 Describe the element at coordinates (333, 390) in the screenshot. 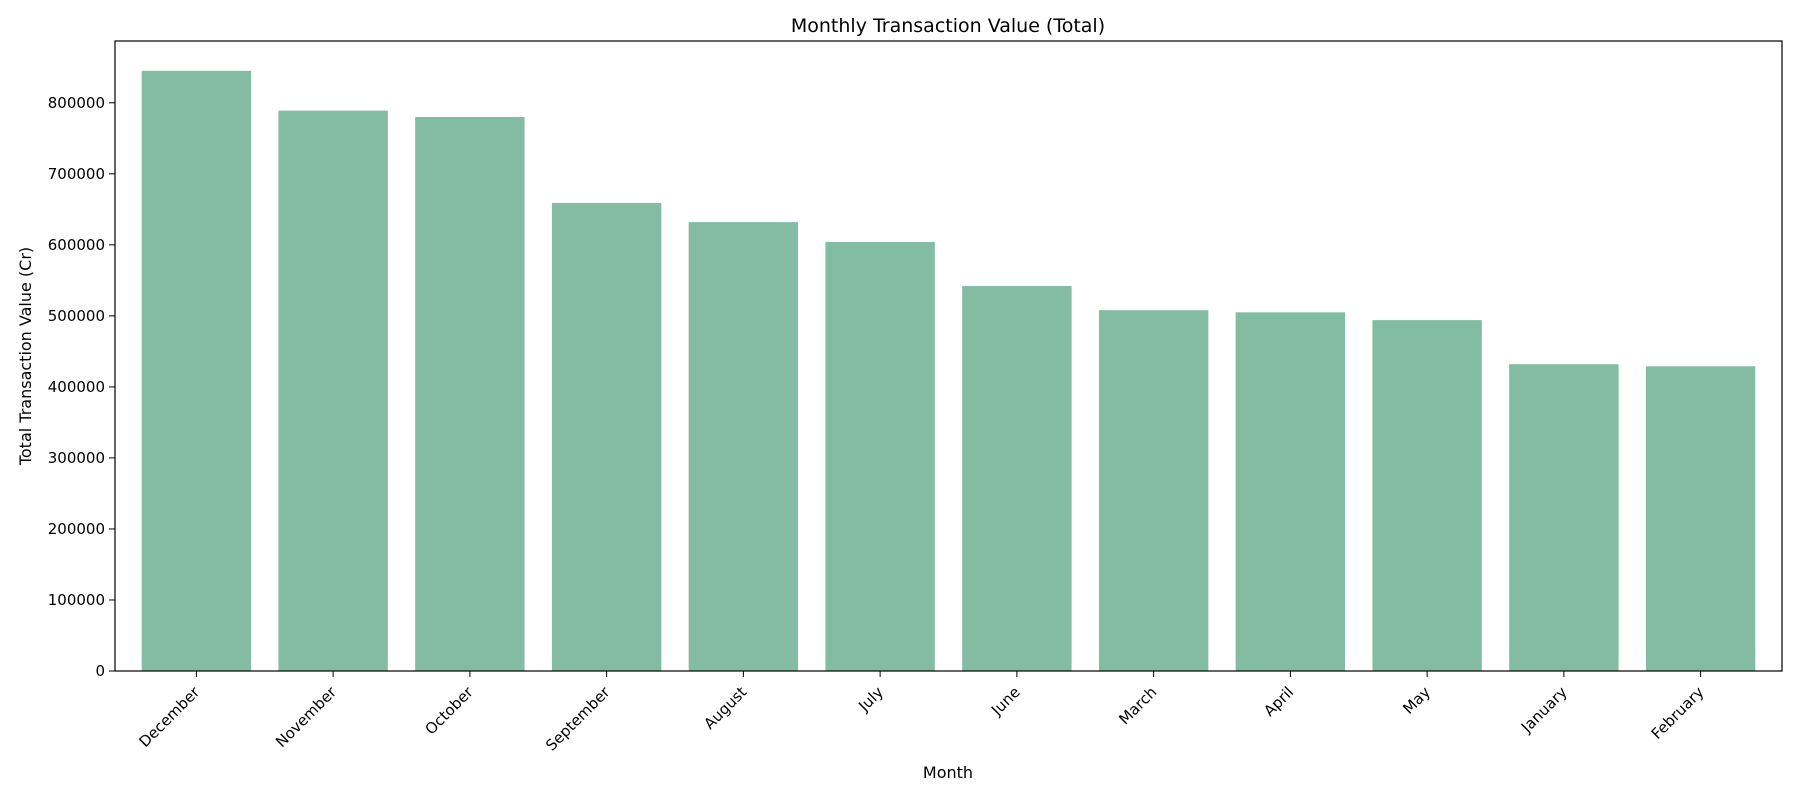

I see `bar-november` at that location.